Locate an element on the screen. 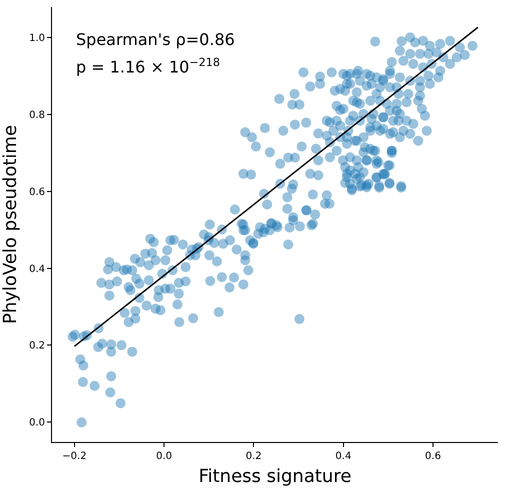 This screenshot has width=505, height=488. x-tick-label: 0.0 is located at coordinates (164, 456).